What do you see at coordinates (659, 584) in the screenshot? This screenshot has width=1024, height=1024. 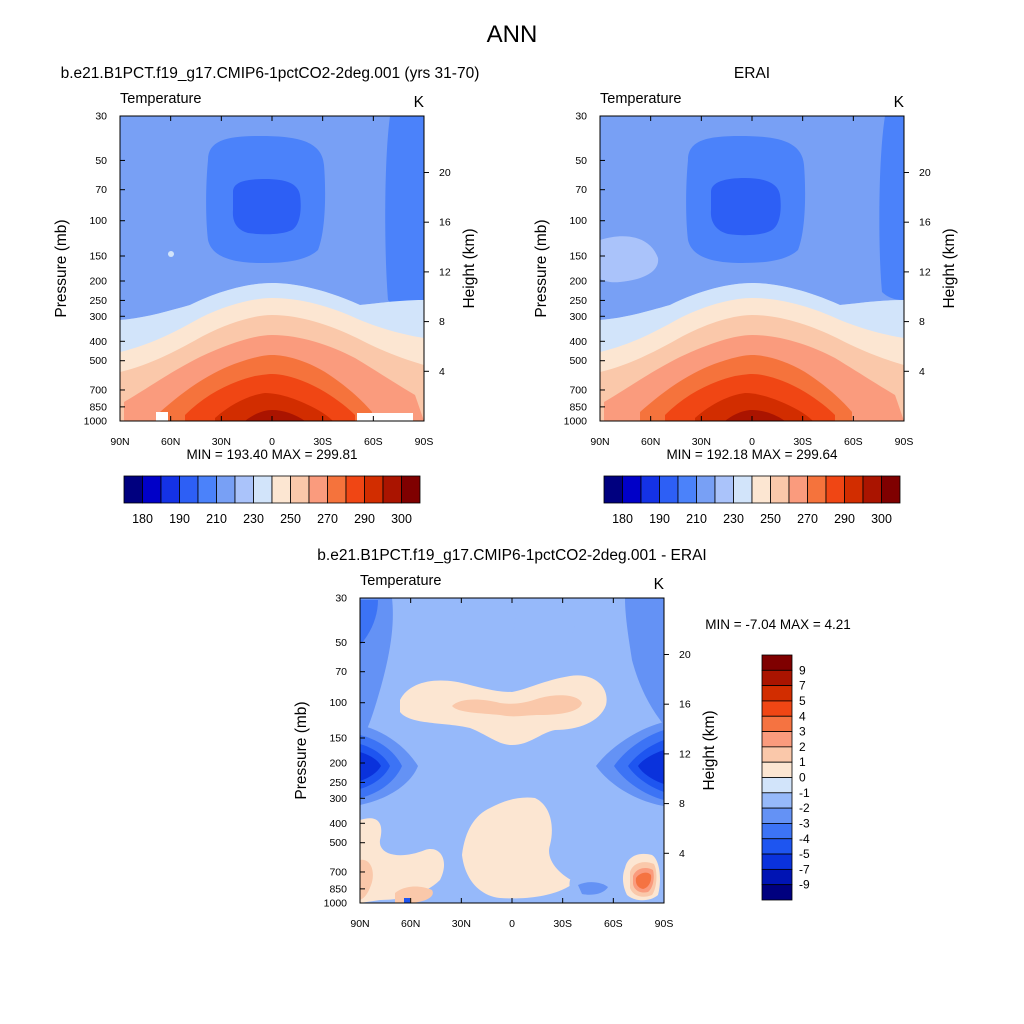 I see `panel-diff-units-label: K` at bounding box center [659, 584].